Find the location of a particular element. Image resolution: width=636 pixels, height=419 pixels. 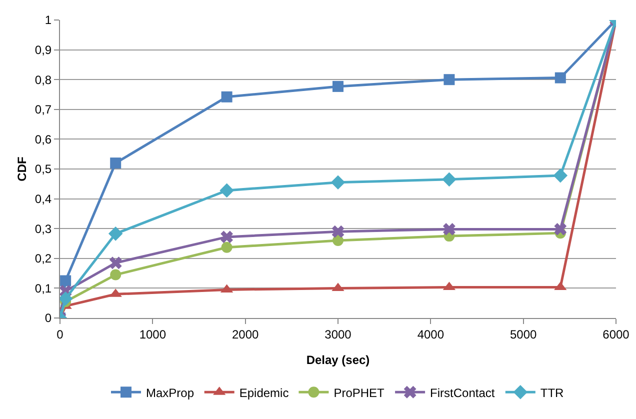

legend-label: Epidemic is located at coordinates (264, 393).